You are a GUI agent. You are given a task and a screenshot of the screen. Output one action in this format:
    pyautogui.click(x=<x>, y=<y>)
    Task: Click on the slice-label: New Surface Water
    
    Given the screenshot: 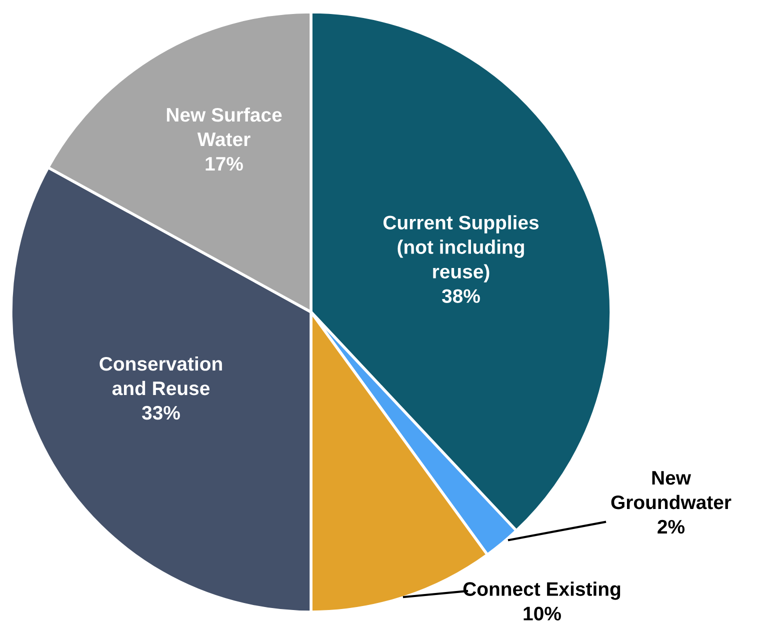 What is the action you would take?
    pyautogui.click(x=224, y=126)
    